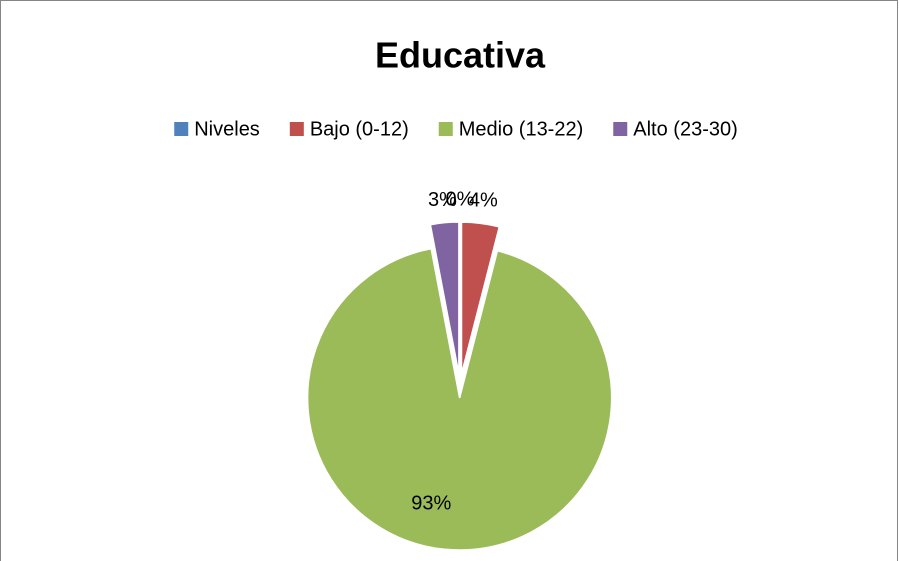 The width and height of the screenshot is (899, 561). What do you see at coordinates (483, 201) in the screenshot?
I see `data-label: 4%` at bounding box center [483, 201].